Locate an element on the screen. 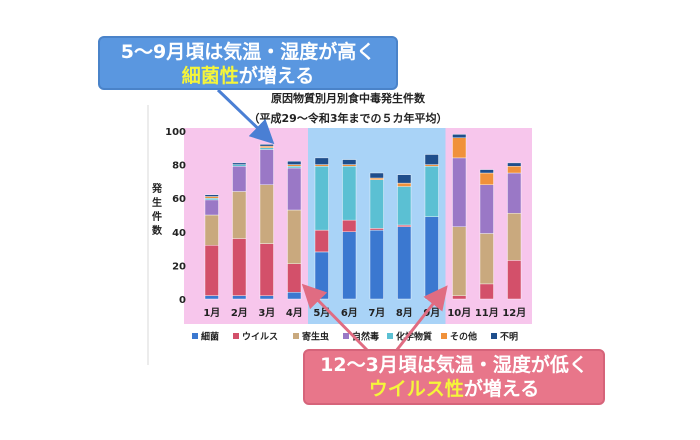 The width and height of the screenshot is (700, 440). callout-top-highlight: 細菌性 is located at coordinates (210, 76).